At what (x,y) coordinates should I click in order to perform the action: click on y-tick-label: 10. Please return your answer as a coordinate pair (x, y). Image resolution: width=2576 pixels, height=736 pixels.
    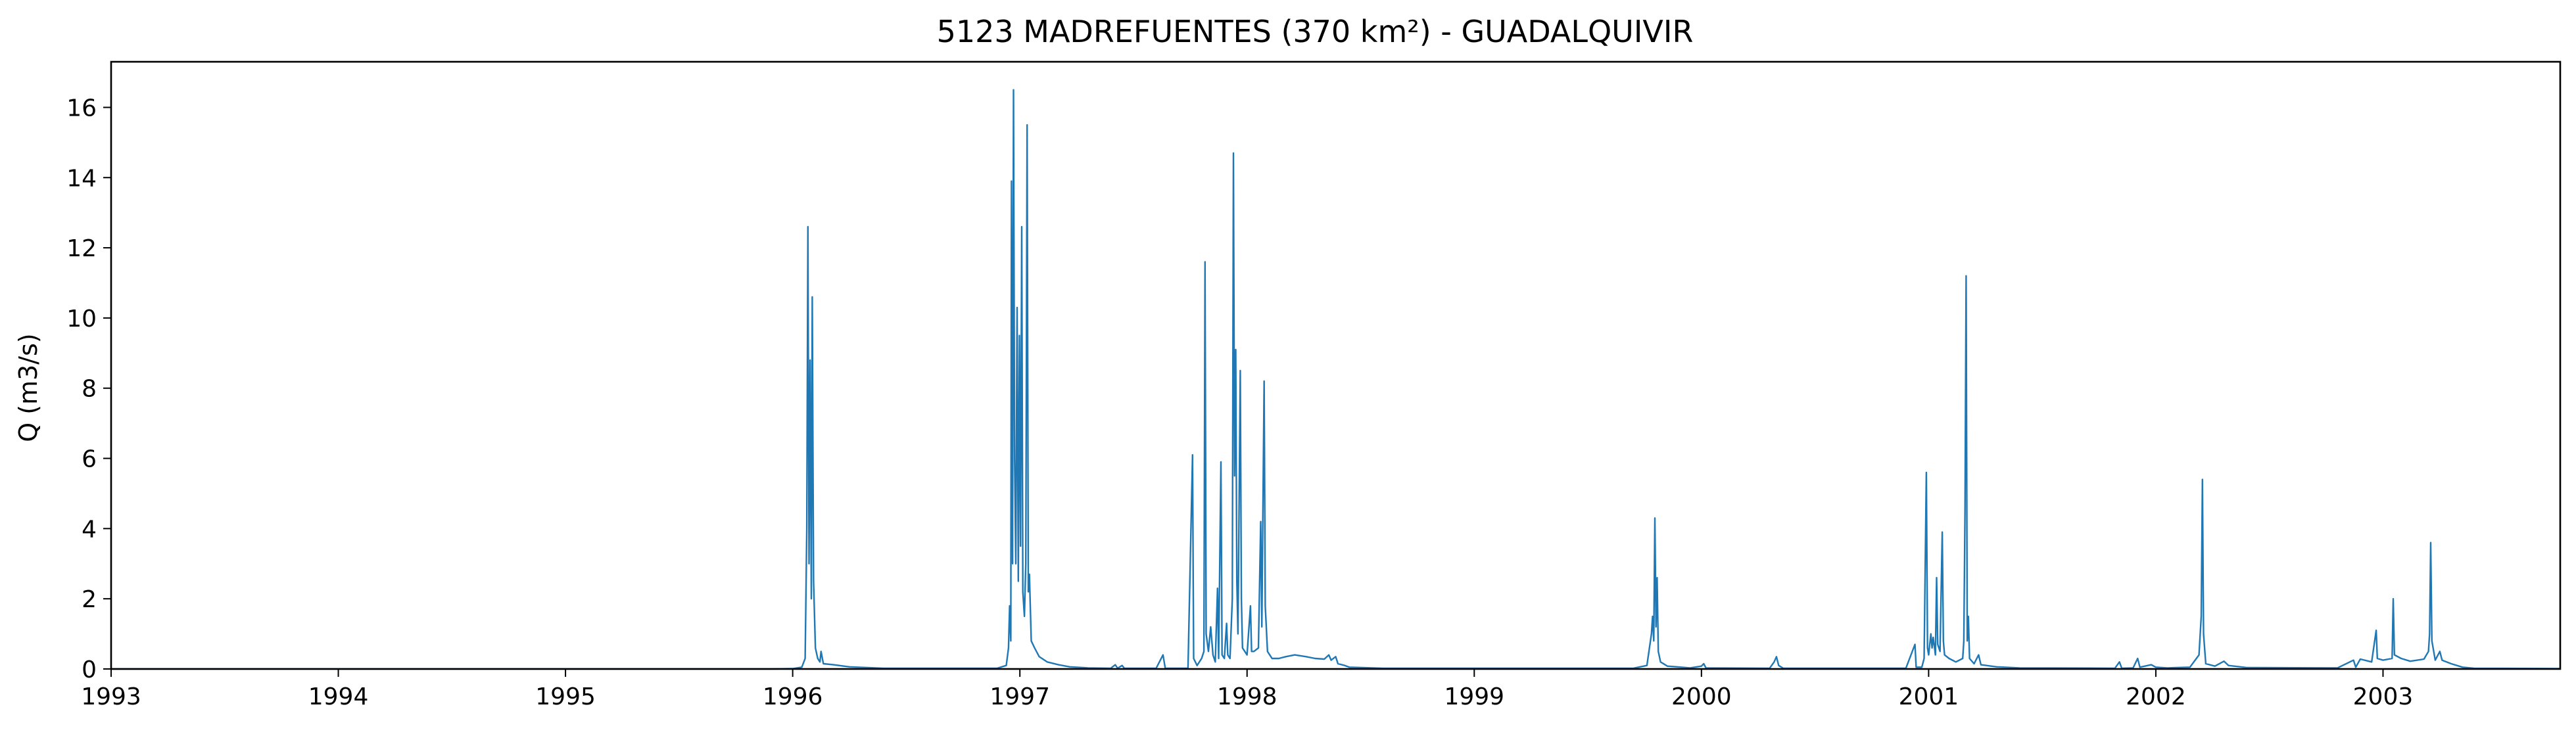
    Looking at the image, I should click on (81, 319).